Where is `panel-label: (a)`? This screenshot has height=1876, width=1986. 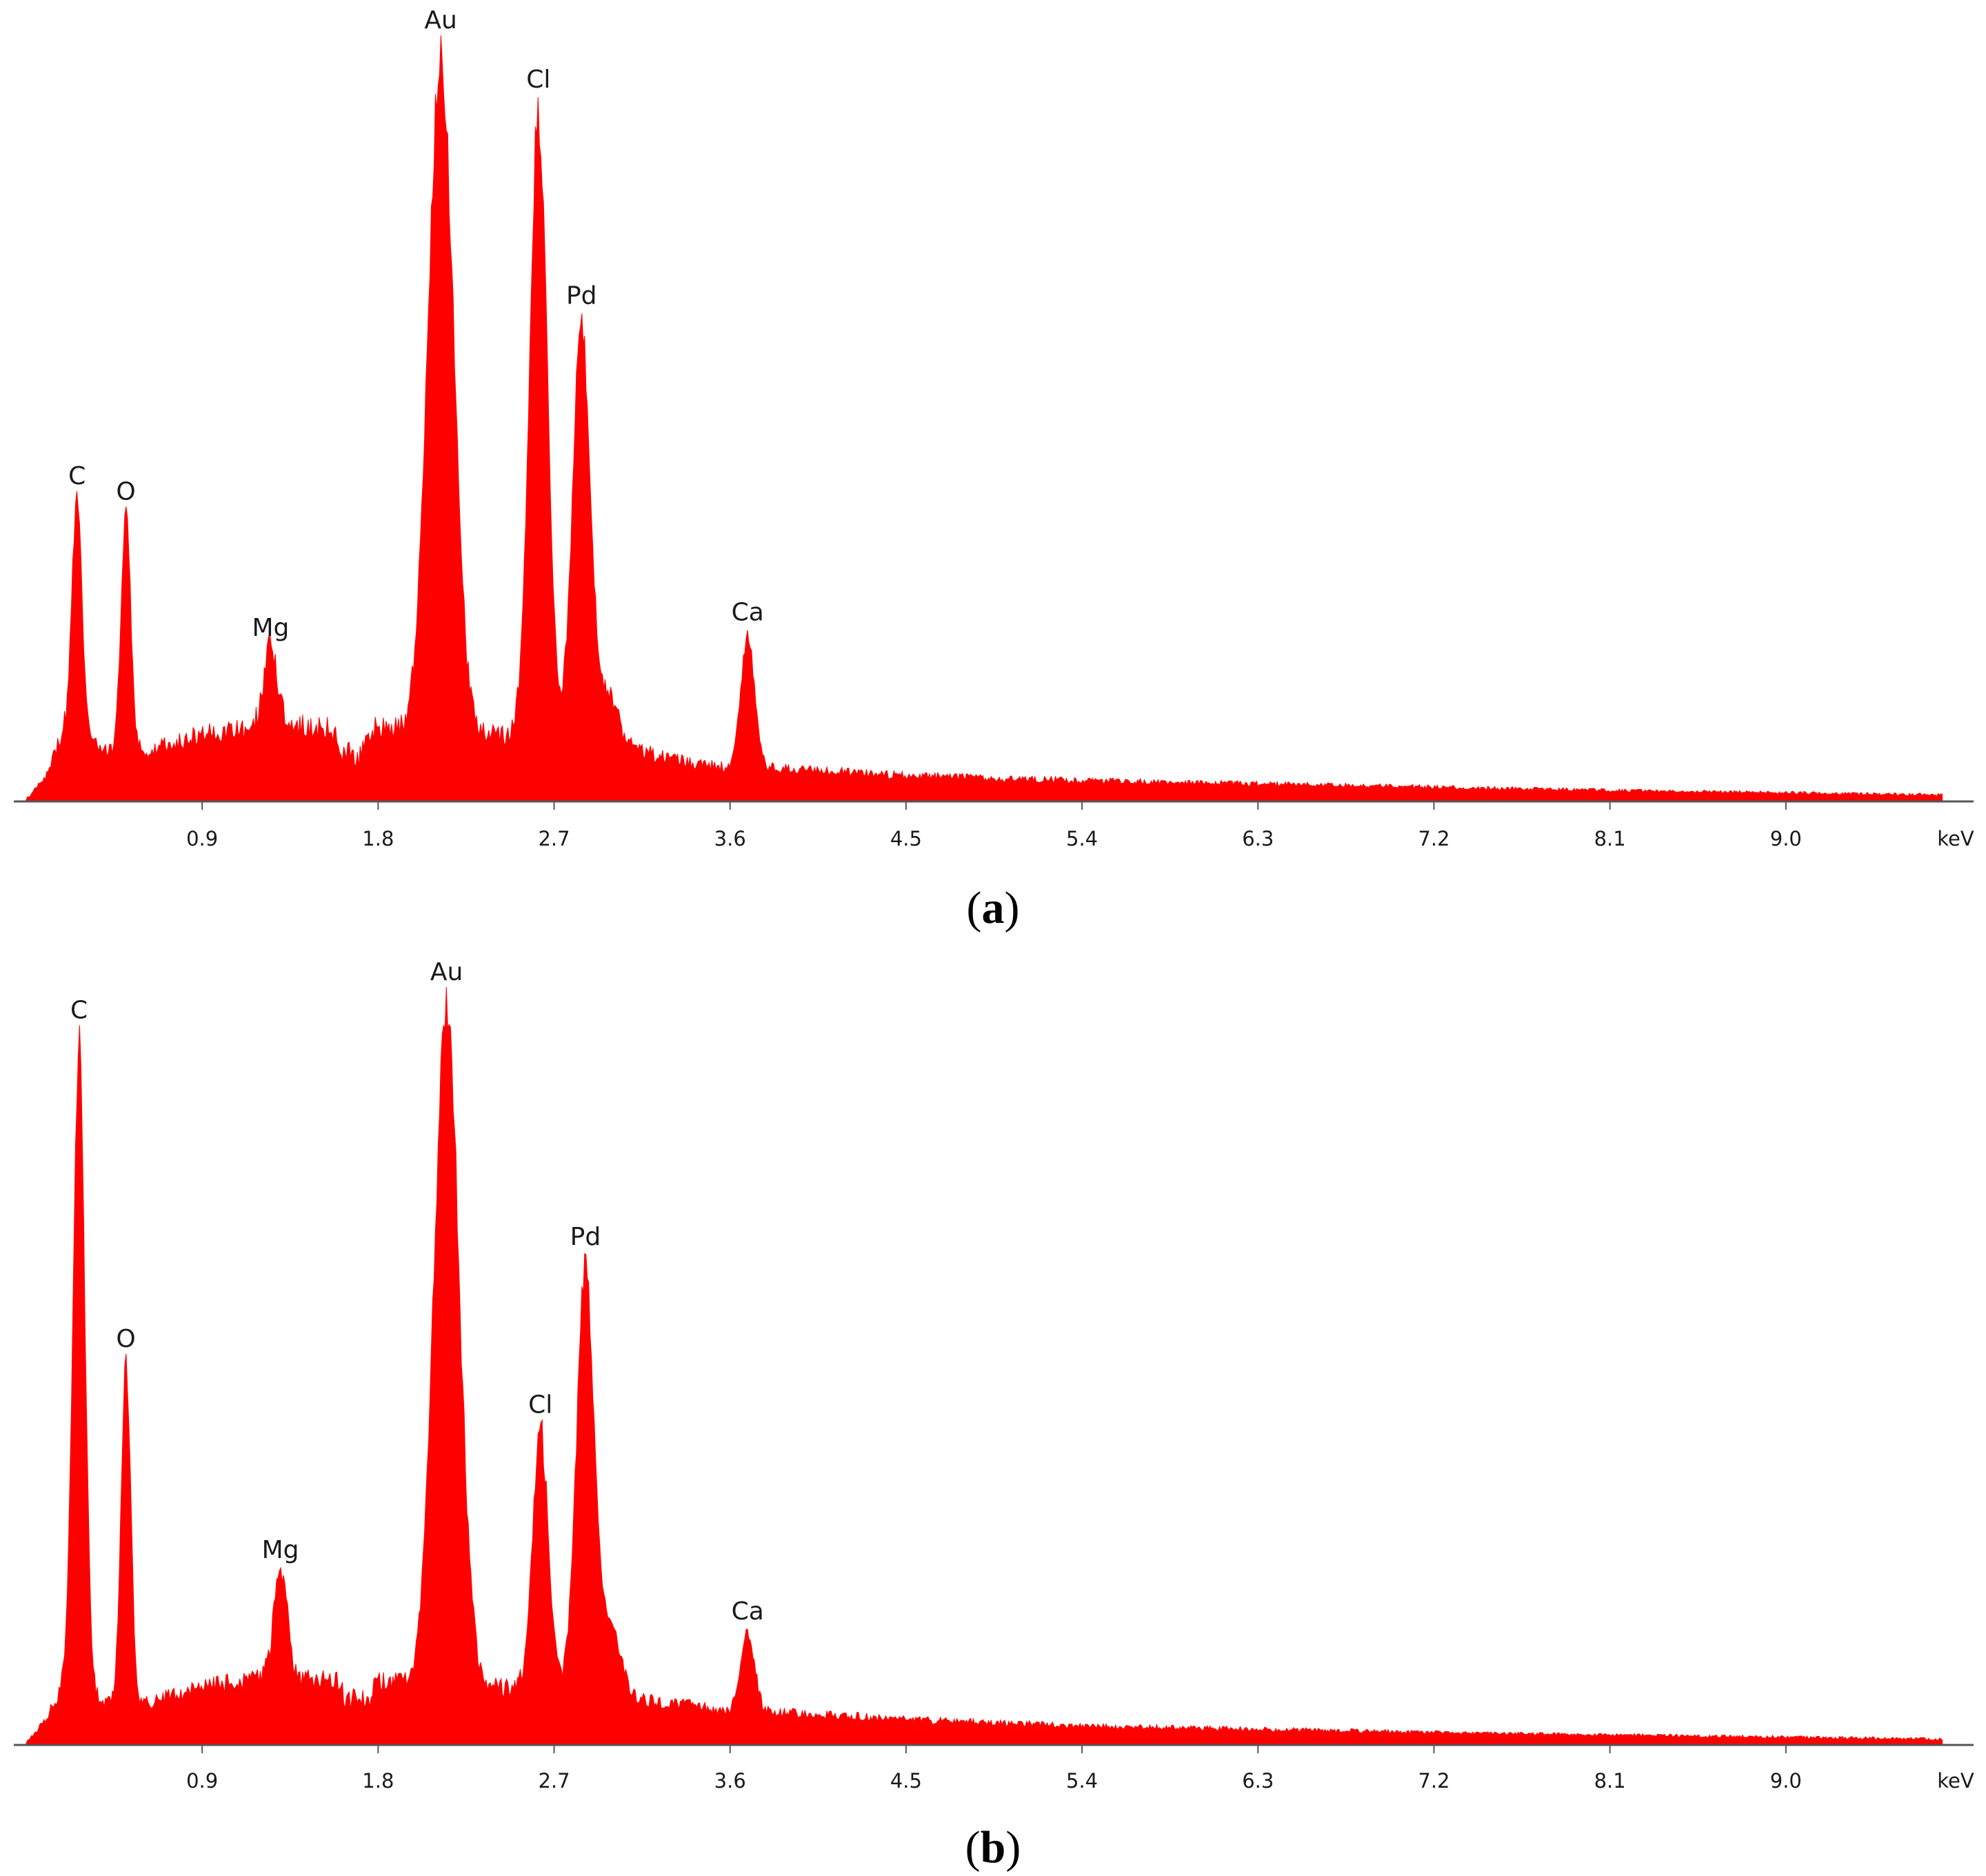
panel-label: (a) is located at coordinates (993, 908).